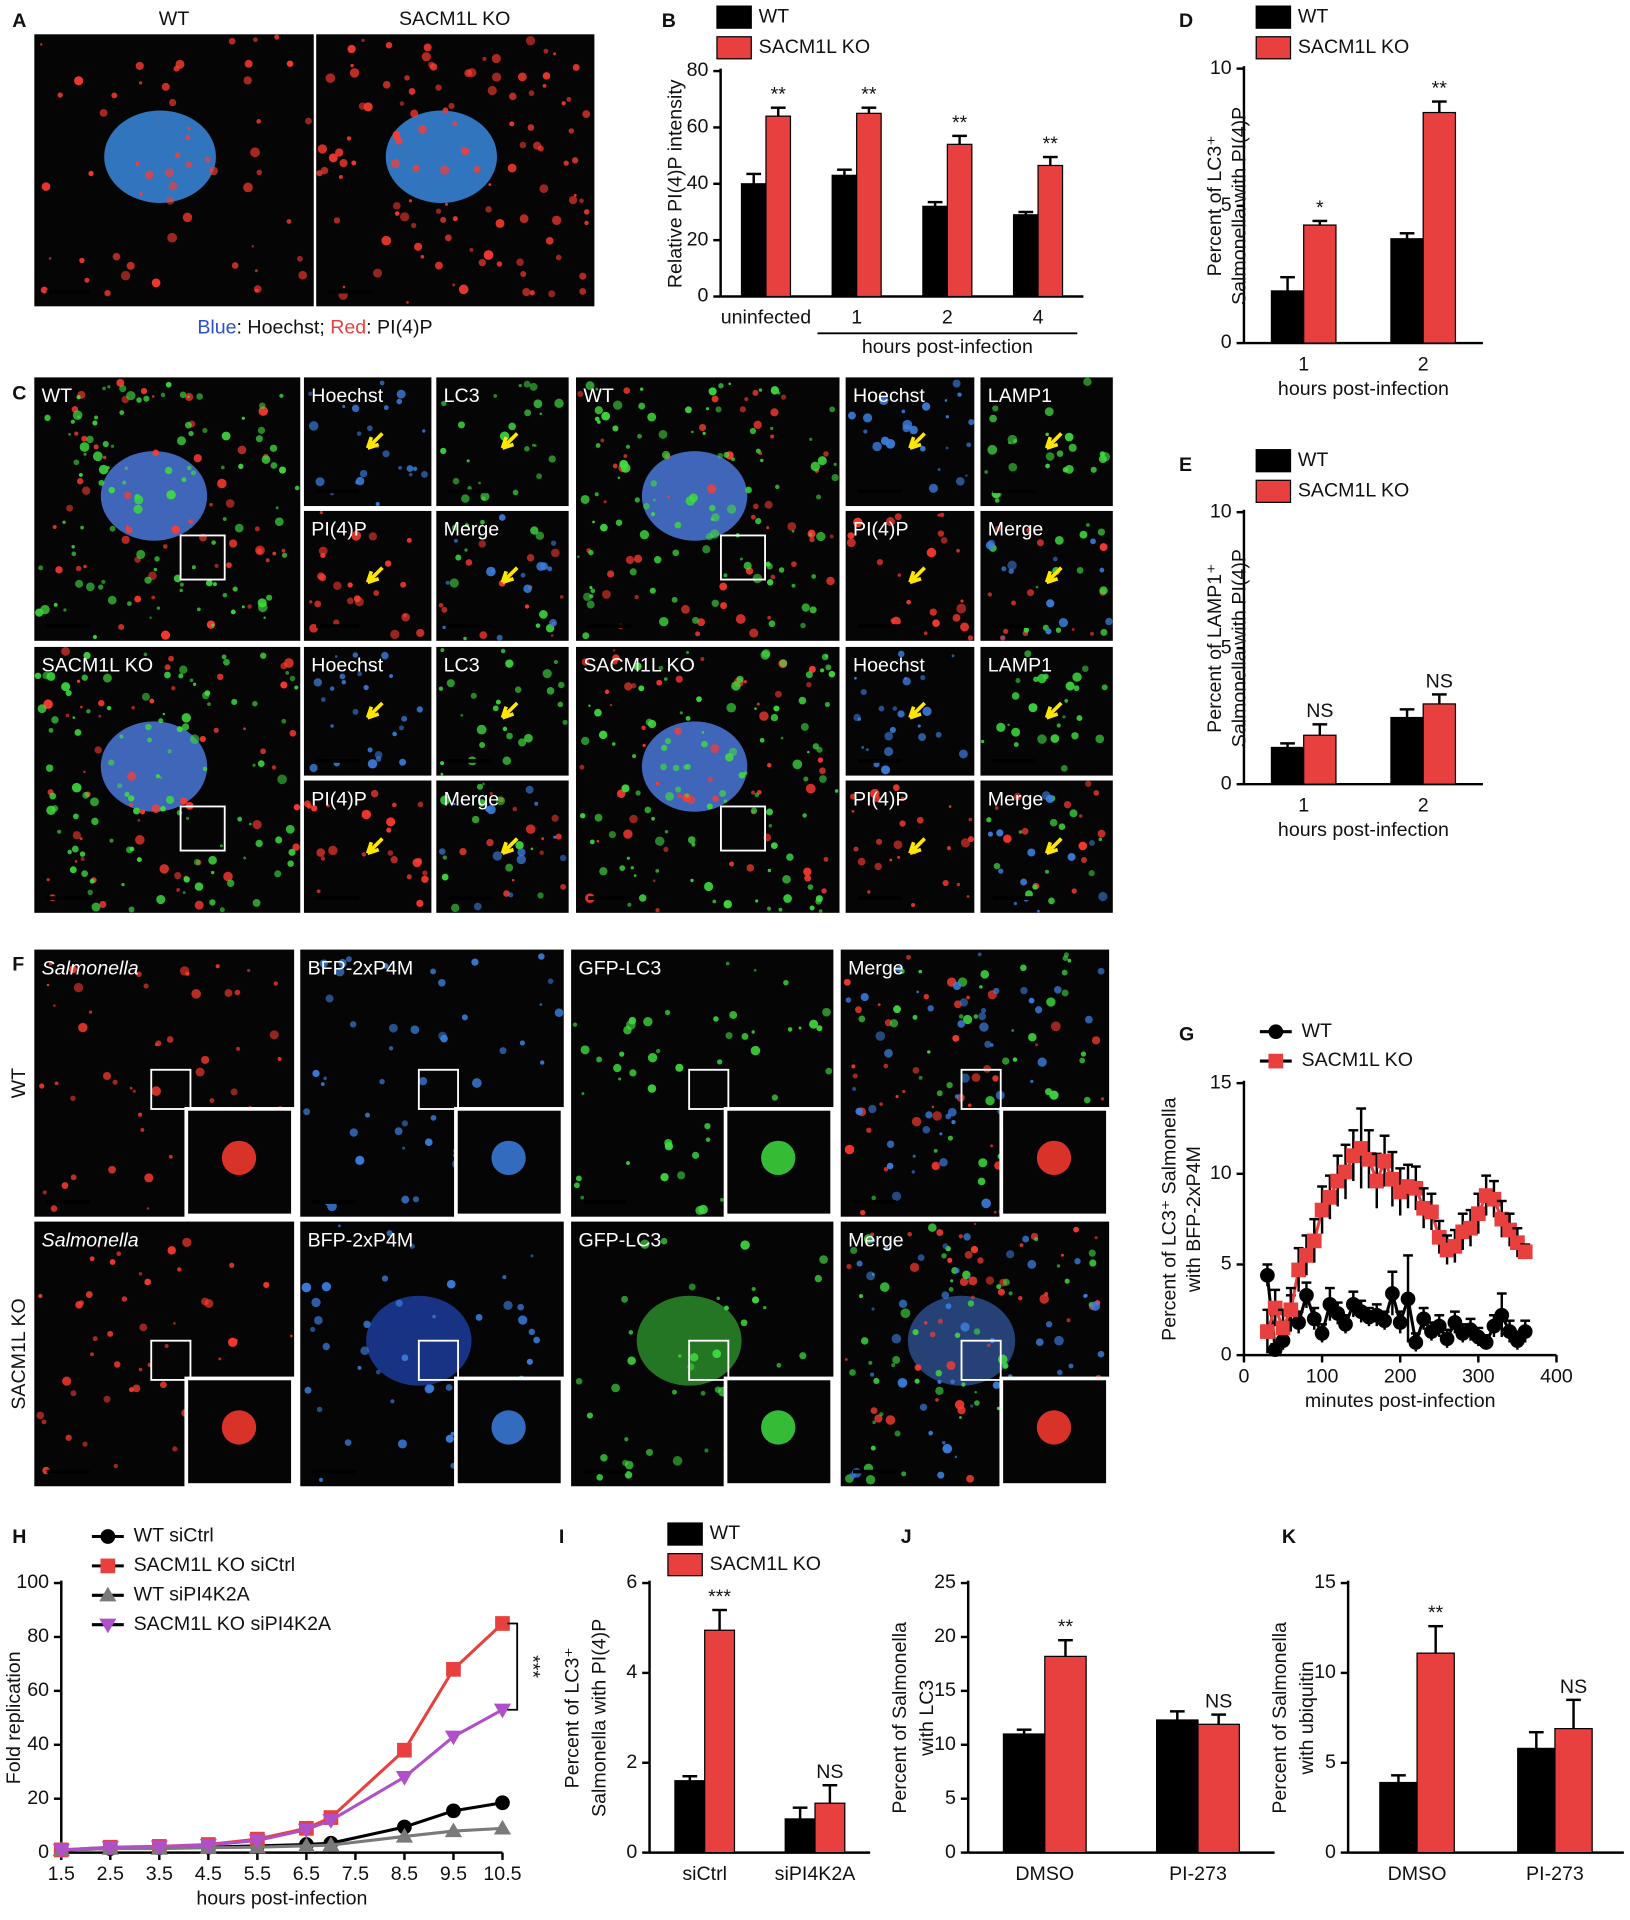 This screenshot has height=1920, width=1630. Describe the element at coordinates (1025, 256) in the screenshot. I see `bar` at that location.